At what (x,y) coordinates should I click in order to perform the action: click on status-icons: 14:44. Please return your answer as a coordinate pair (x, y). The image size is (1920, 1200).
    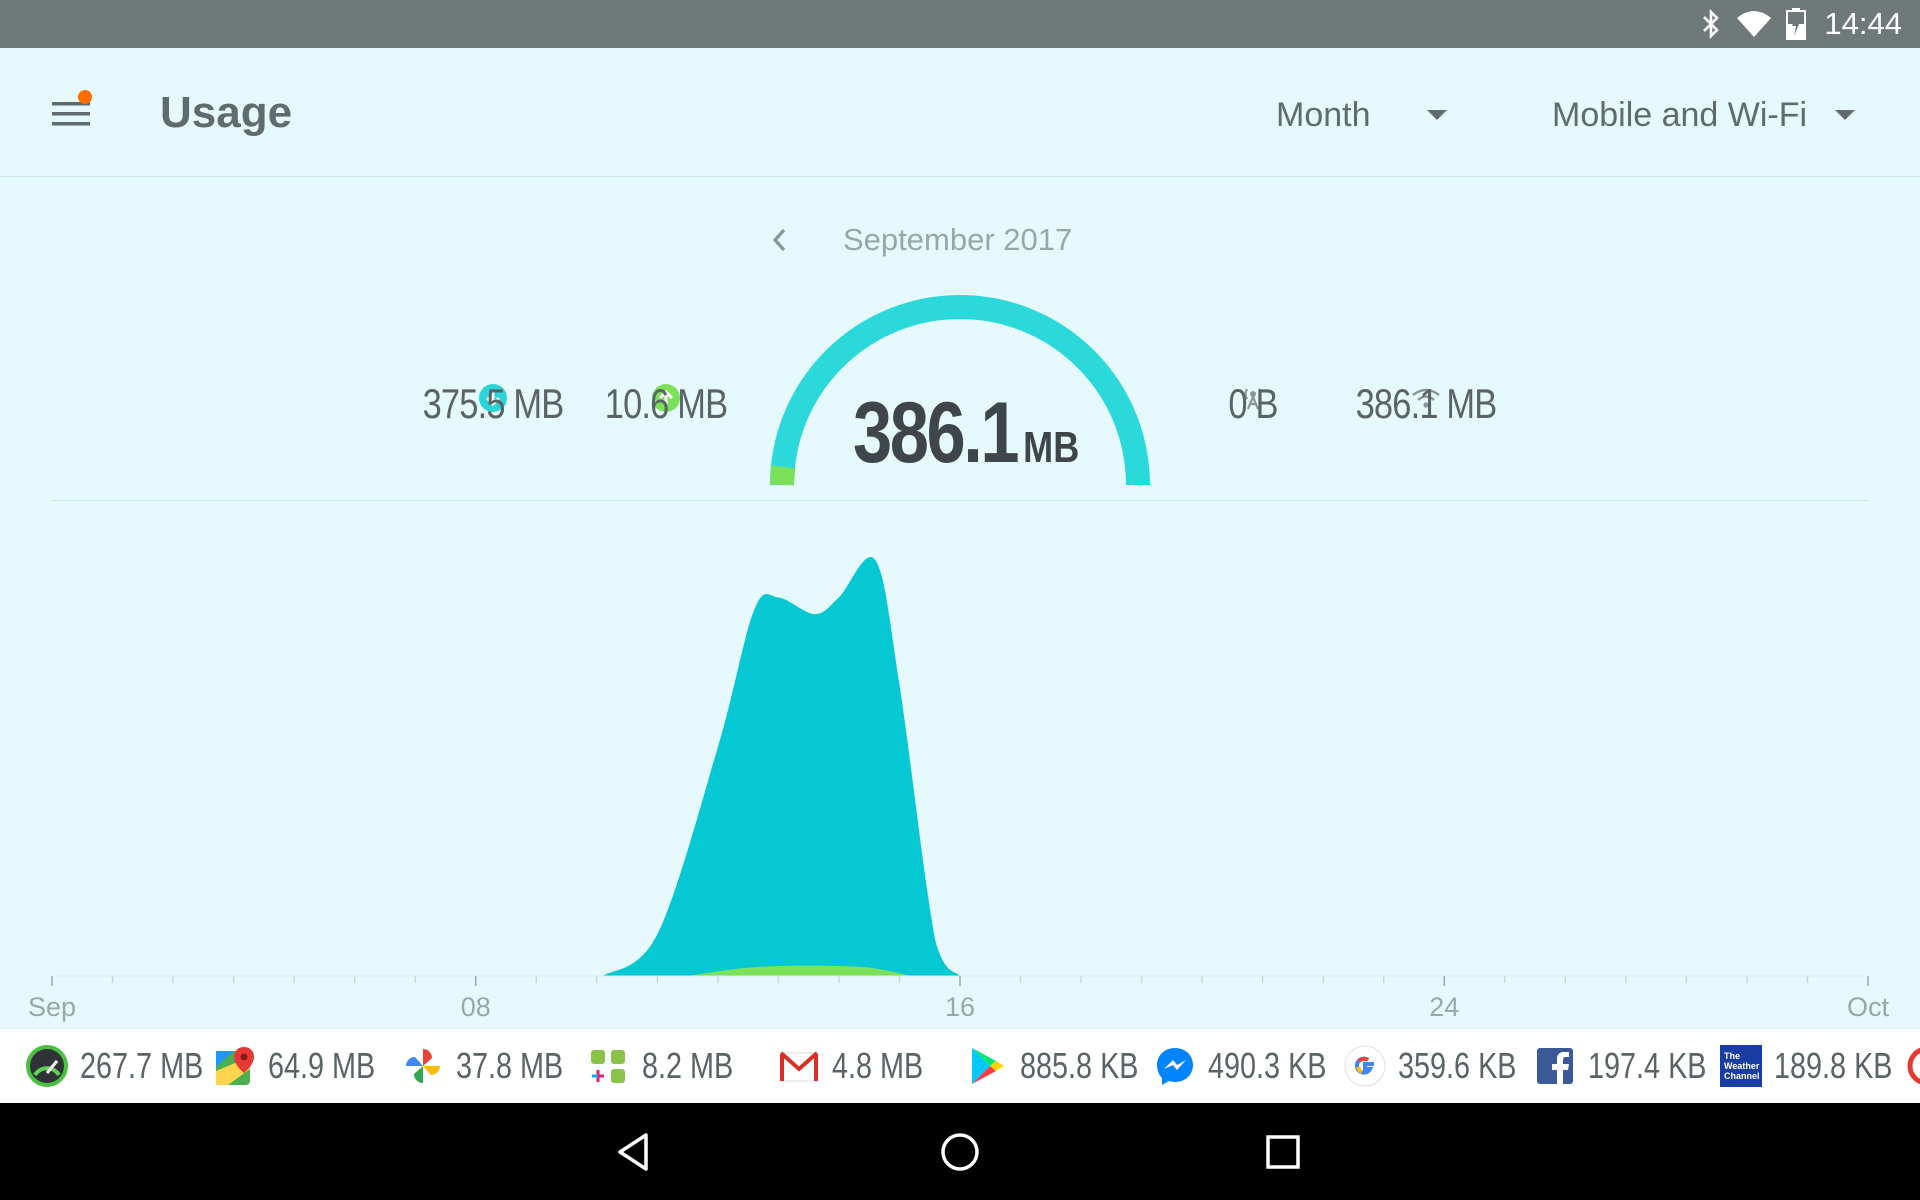
    Looking at the image, I should click on (1801, 24).